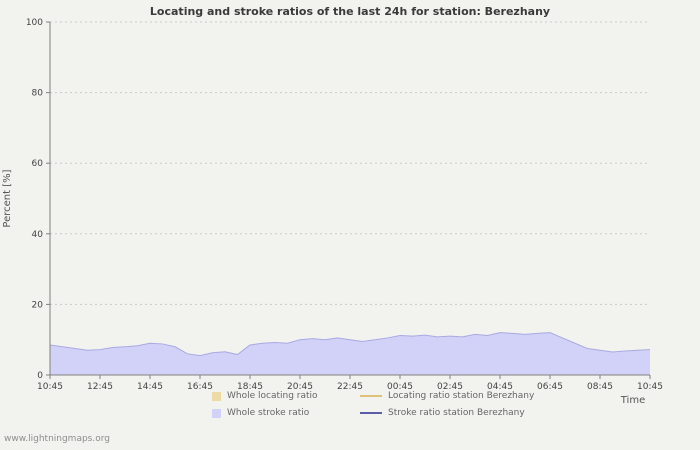 Image resolution: width=700 pixels, height=450 pixels. What do you see at coordinates (150, 387) in the screenshot?
I see `svg-text: 14:45` at bounding box center [150, 387].